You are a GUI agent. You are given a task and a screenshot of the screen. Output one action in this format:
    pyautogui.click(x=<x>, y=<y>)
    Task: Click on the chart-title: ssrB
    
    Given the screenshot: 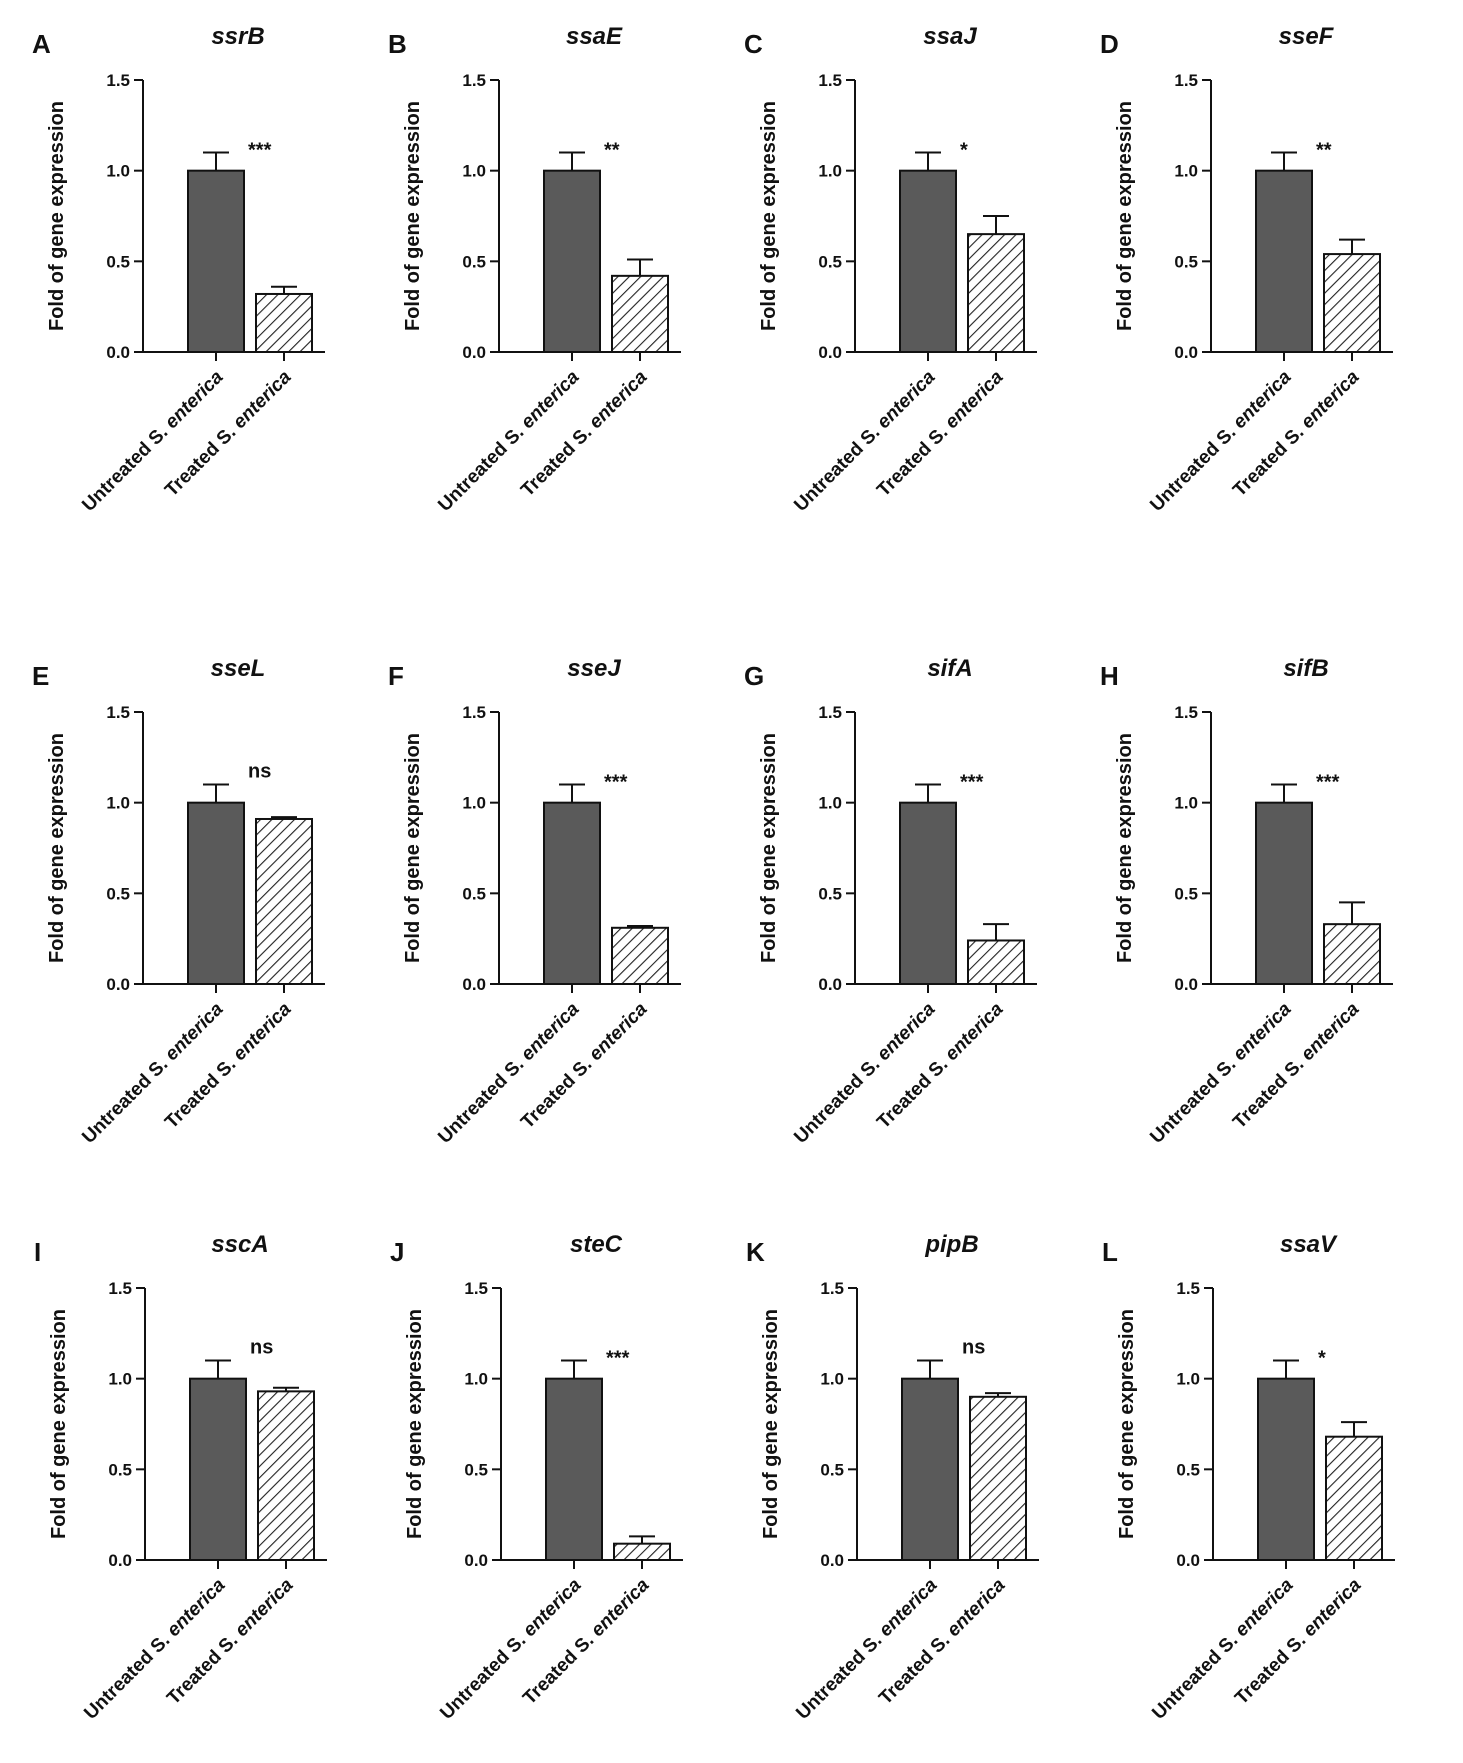 What is the action you would take?
    pyautogui.click(x=237, y=36)
    